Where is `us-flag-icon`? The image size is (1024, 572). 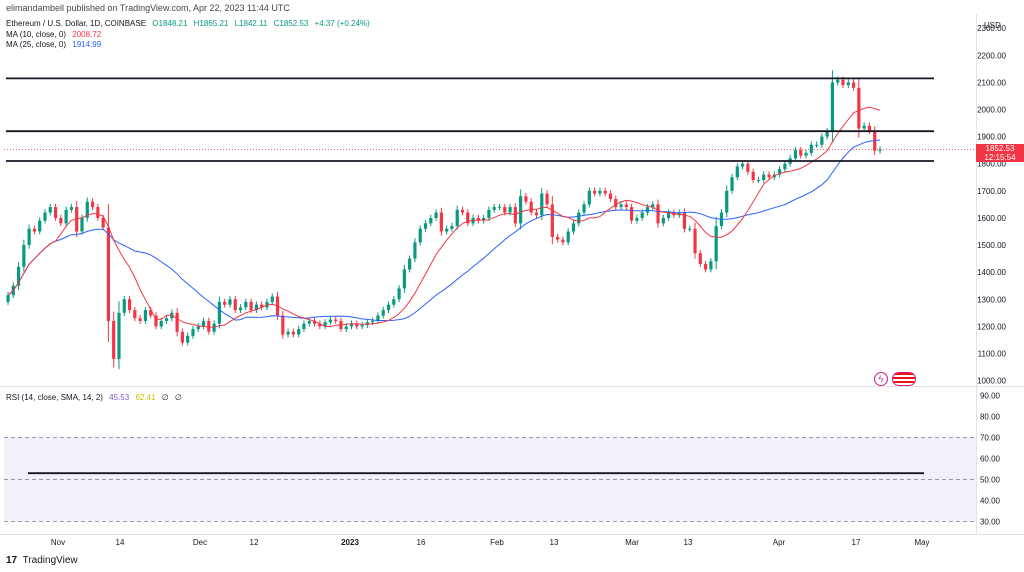 us-flag-icon is located at coordinates (904, 379).